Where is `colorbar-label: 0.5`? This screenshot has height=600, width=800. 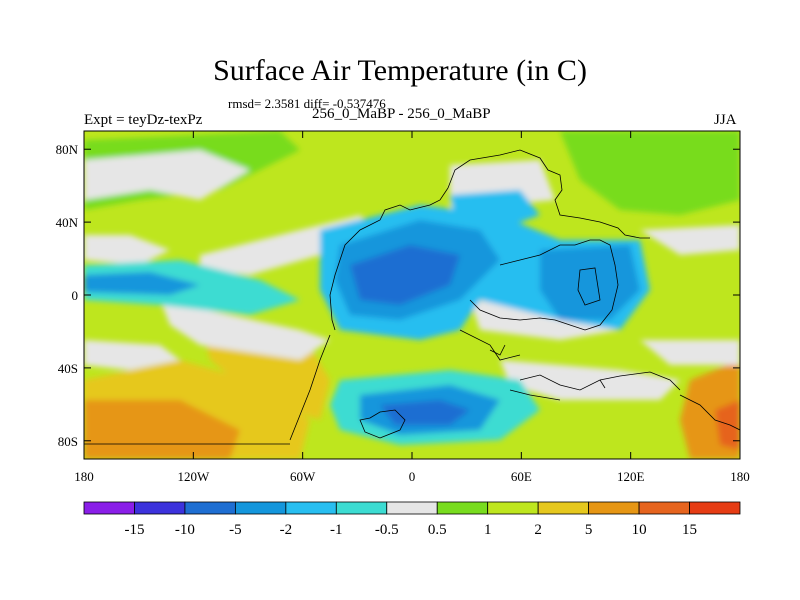
colorbar-label: 0.5 is located at coordinates (437, 530).